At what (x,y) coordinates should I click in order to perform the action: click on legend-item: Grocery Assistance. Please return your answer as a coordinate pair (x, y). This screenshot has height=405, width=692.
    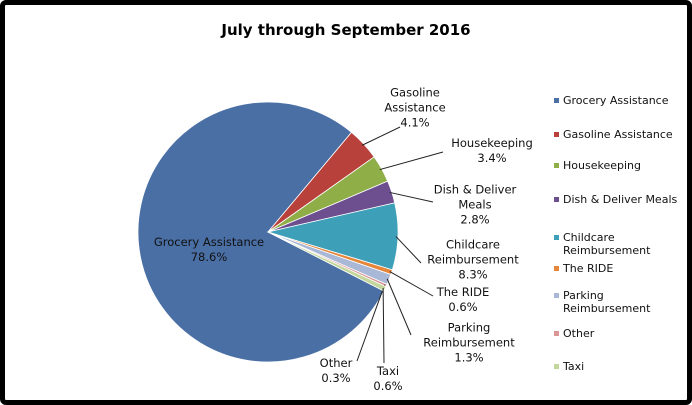
    Looking at the image, I should click on (620, 100).